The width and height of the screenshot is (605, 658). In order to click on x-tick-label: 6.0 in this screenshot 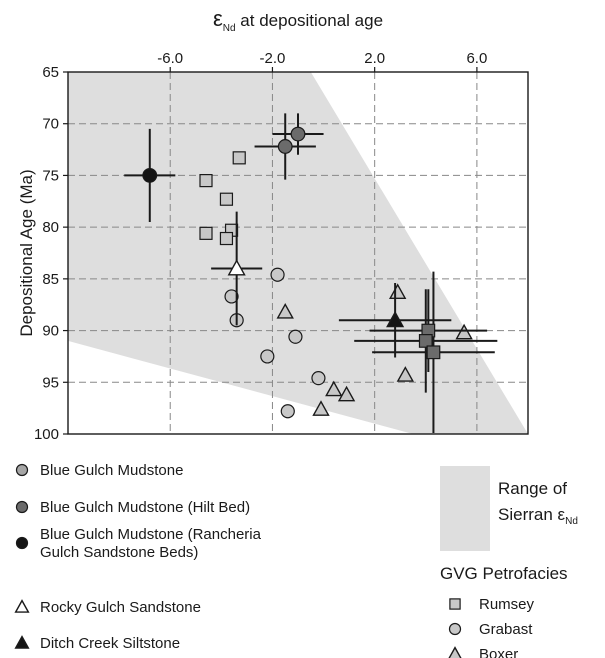, I will do `click(476, 58)`.